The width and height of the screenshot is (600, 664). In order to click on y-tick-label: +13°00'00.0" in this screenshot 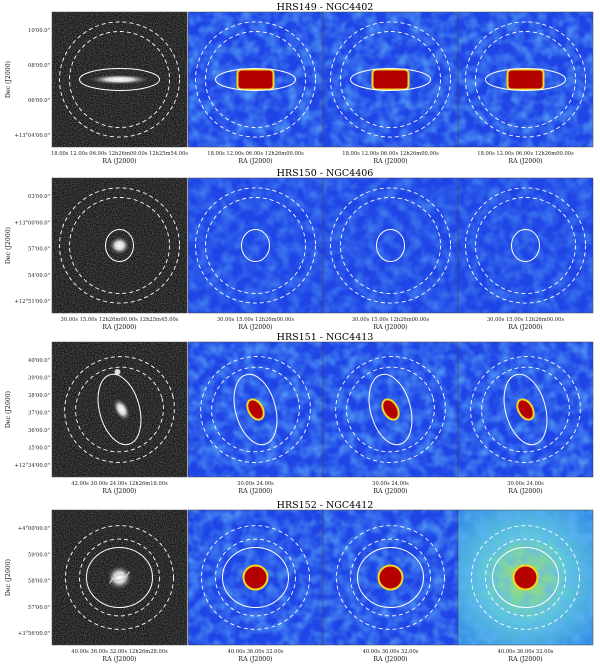, I will do `click(32, 223)`.